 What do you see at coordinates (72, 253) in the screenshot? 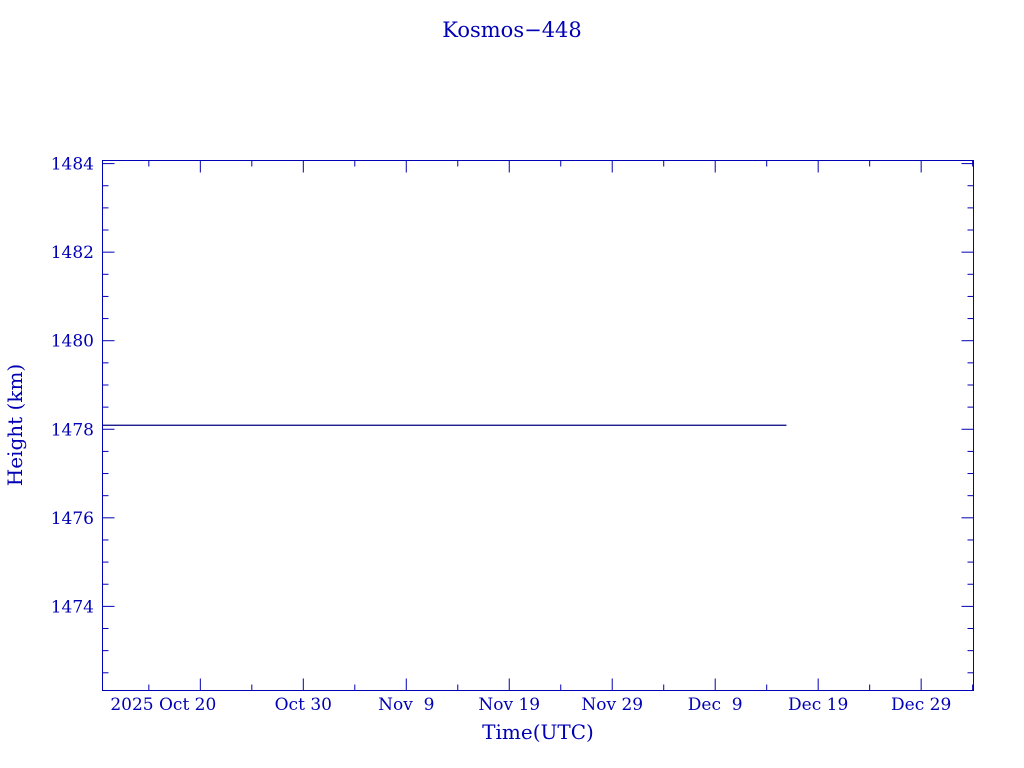
I see `y-tick-label: 1482` at bounding box center [72, 253].